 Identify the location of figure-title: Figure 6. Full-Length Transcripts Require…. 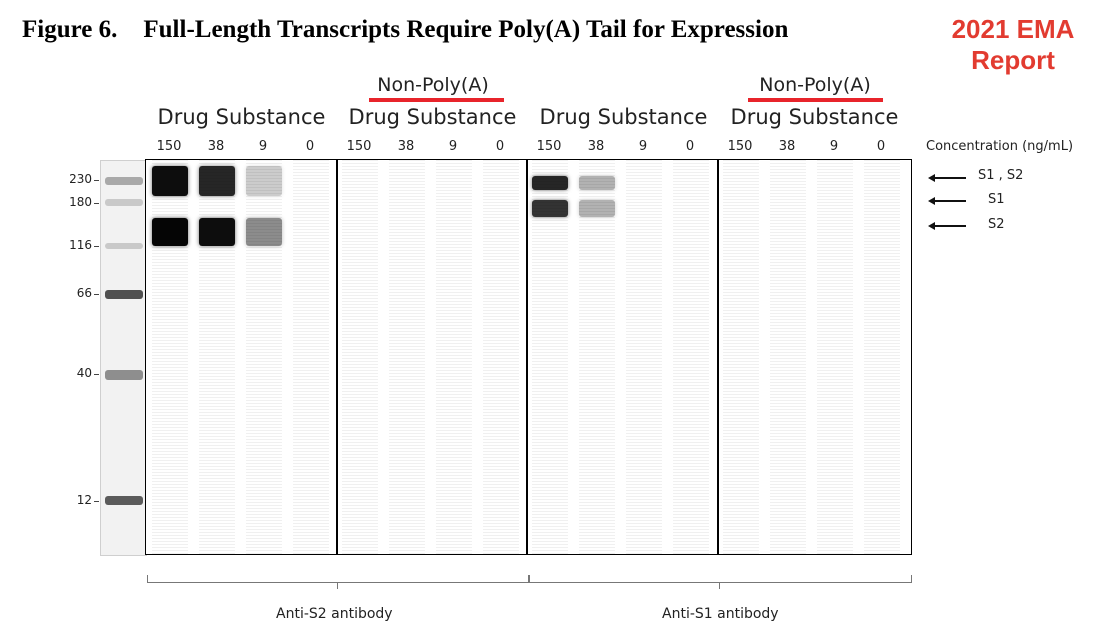
(405, 30).